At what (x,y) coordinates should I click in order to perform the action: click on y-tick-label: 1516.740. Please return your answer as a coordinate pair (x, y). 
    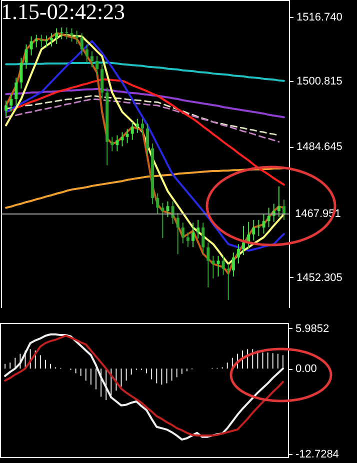
    Looking at the image, I should click on (319, 17).